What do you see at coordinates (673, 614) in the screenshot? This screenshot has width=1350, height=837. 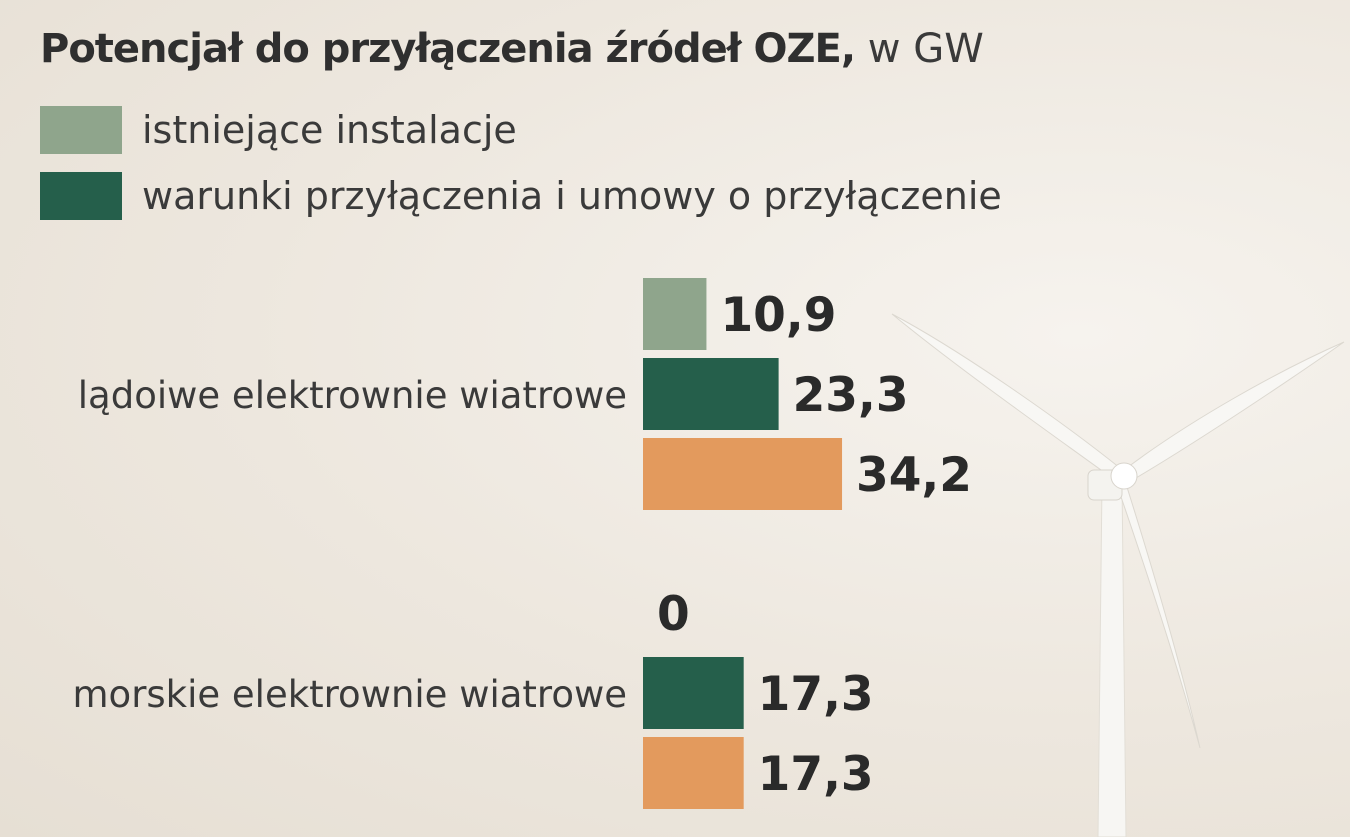 I see `value-label-offshore-existing: 0` at bounding box center [673, 614].